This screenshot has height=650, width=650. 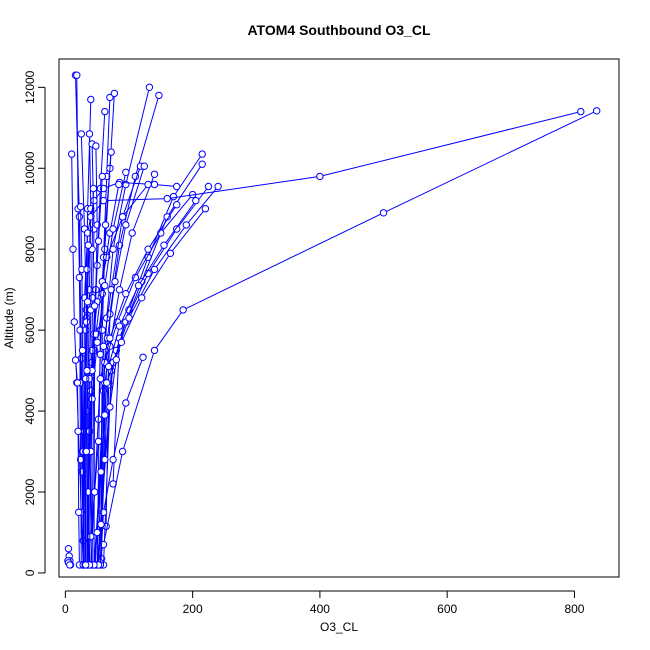 I want to click on y-tick-label: 2000, so click(x=30, y=491).